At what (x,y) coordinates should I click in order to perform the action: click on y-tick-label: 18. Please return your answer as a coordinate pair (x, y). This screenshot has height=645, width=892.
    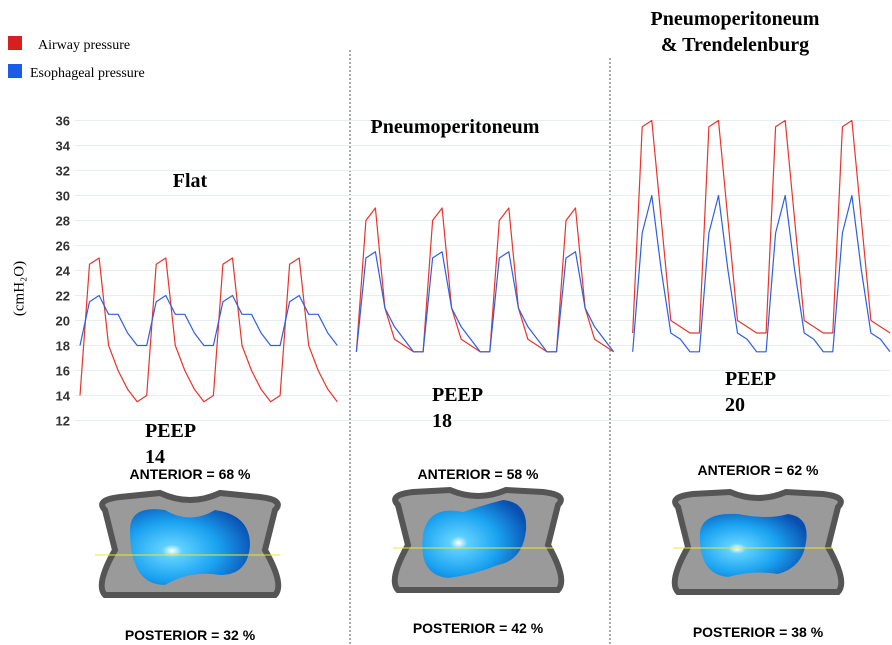
    Looking at the image, I should click on (63, 346).